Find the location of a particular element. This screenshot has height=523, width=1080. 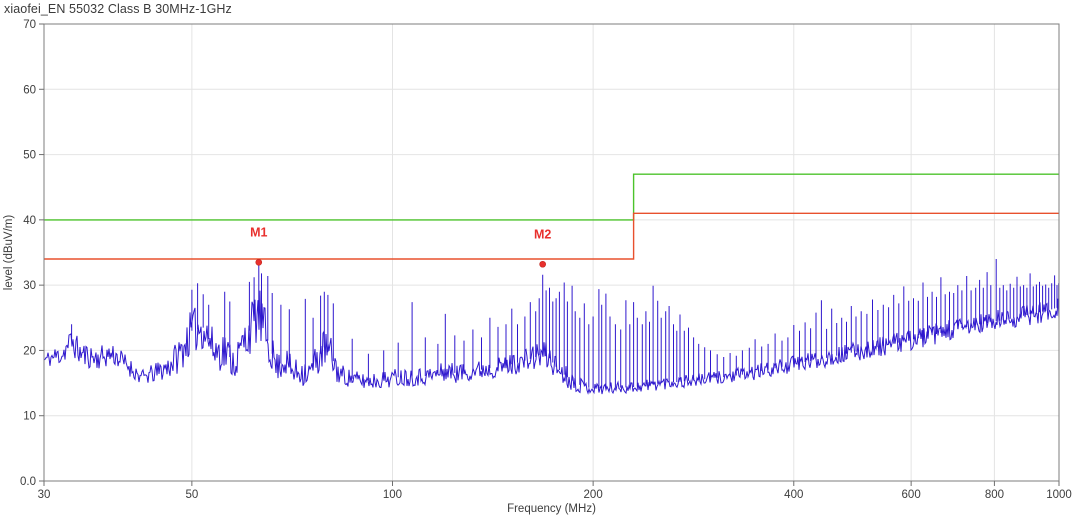

x-axis-label: Frequency (MHz) is located at coordinates (551, 509).